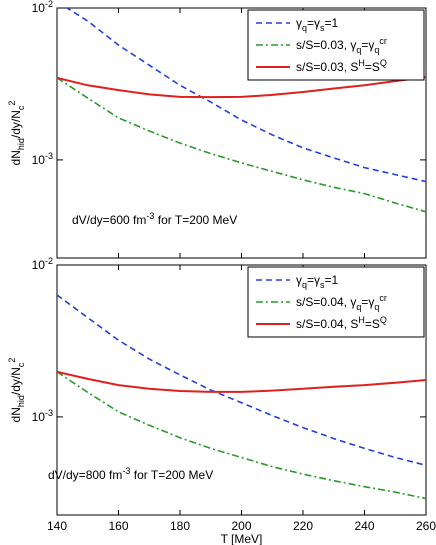  What do you see at coordinates (426, 526) in the screenshot?
I see `x-tick-label: 260` at bounding box center [426, 526].